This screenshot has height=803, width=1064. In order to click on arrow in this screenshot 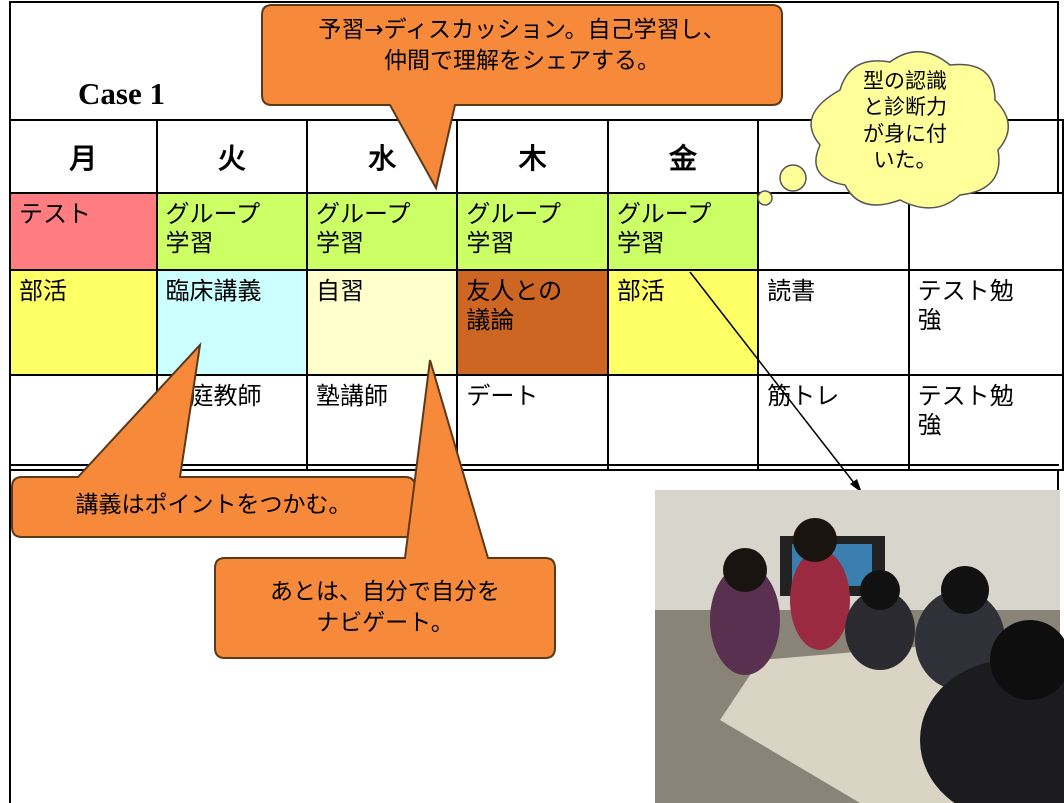, I will do `click(774, 380)`.